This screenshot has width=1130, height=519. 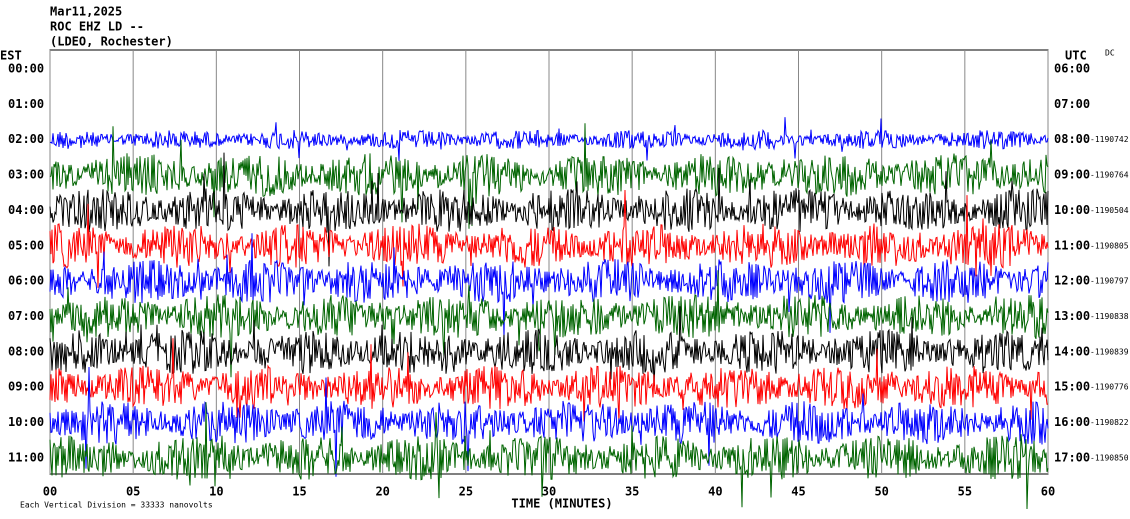 What do you see at coordinates (1110, 53) in the screenshot?
I see `dc-label: DC` at bounding box center [1110, 53].